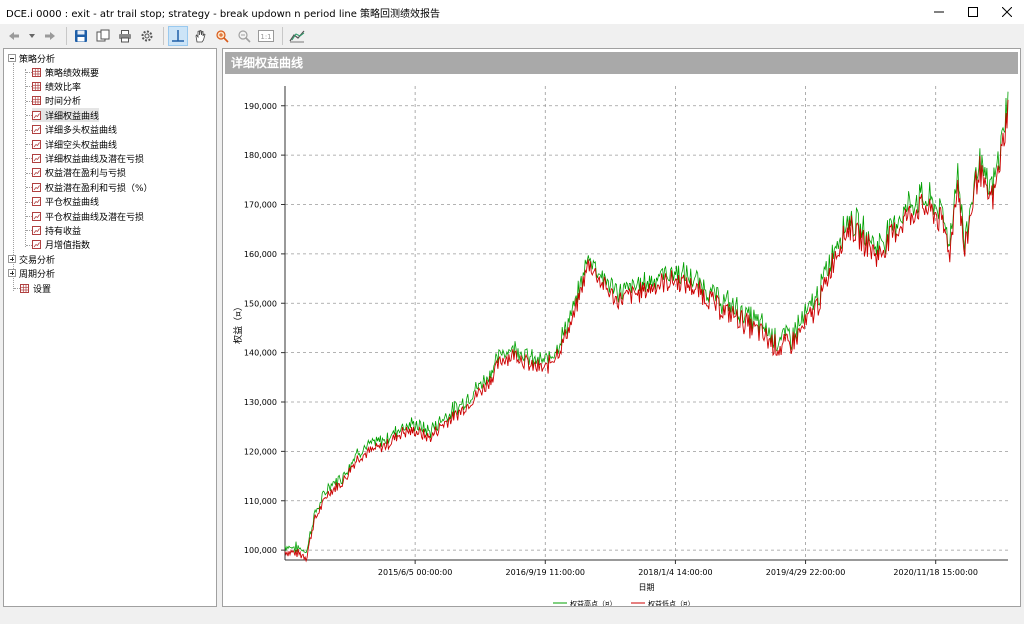 The width and height of the screenshot is (1024, 624). I want to click on tree-group-period: 周期分析, so click(31, 273).